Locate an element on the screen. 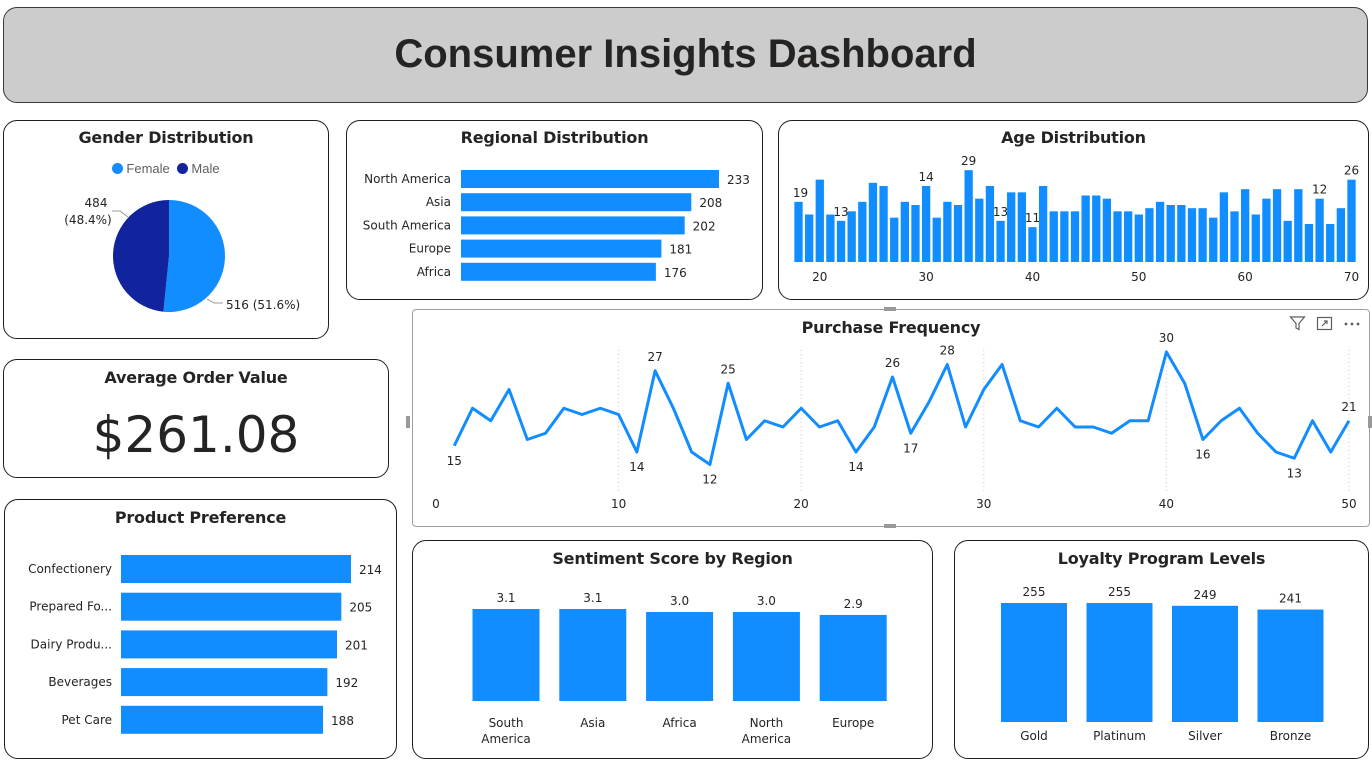 This screenshot has height=767, width=1372. bar-value-africa: 176 is located at coordinates (675, 273).